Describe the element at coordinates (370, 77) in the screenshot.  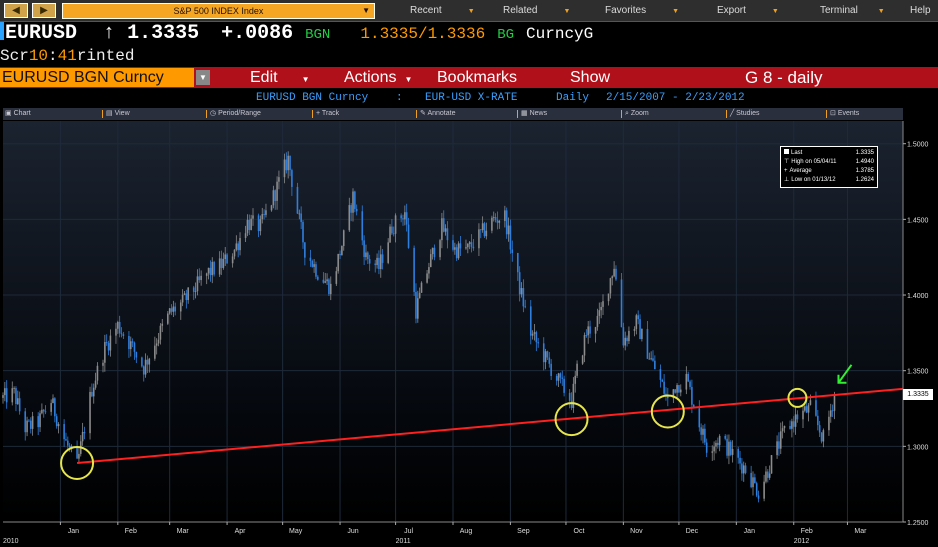
I see `menu-actions-label: Actions` at that location.